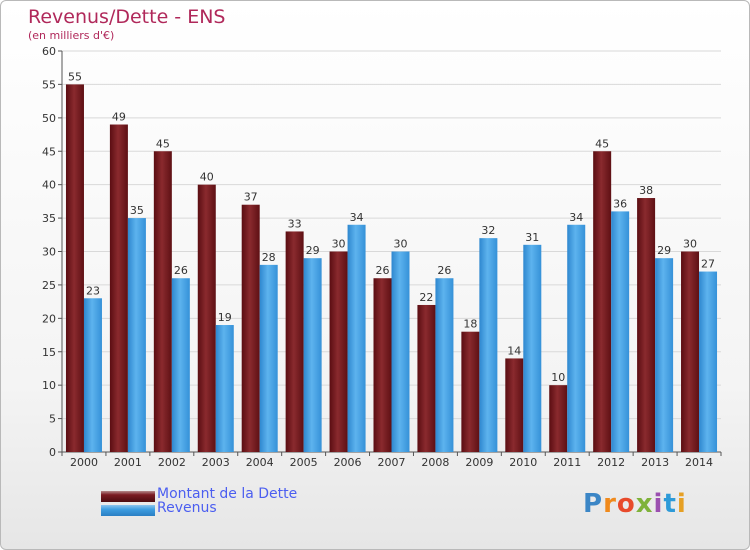 Image resolution: width=750 pixels, height=550 pixels. I want to click on legend-swatch-dette, so click(128, 496).